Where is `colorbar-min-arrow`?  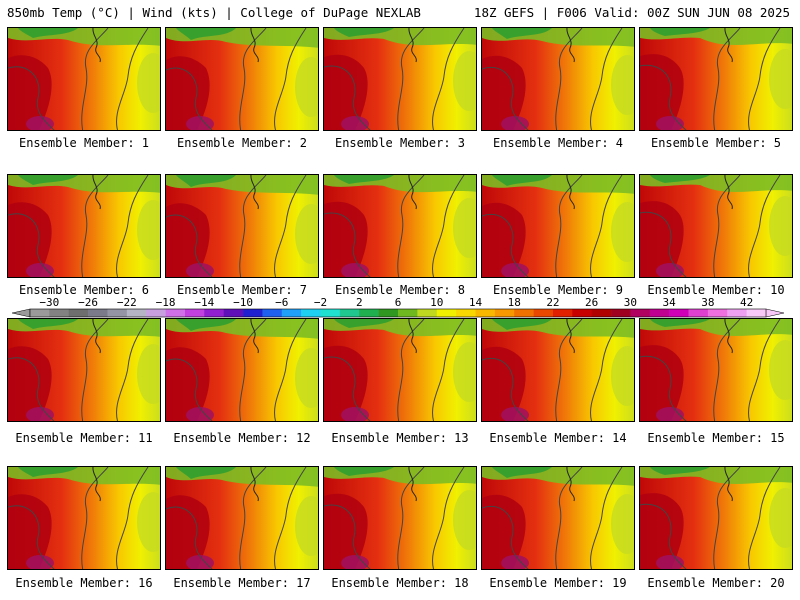
colorbar-min-arrow is located at coordinates (21, 313).